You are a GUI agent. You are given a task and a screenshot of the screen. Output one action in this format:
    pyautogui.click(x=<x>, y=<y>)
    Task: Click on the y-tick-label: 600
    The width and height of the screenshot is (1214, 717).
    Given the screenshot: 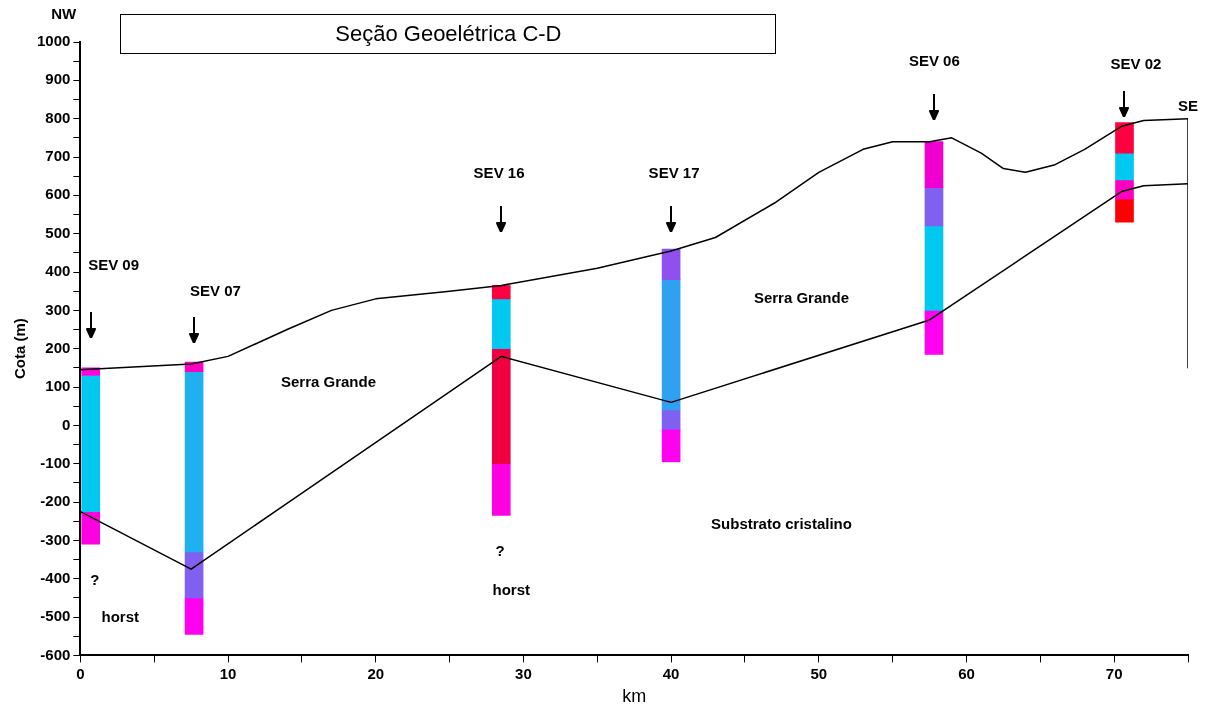 What is the action you would take?
    pyautogui.click(x=58, y=194)
    